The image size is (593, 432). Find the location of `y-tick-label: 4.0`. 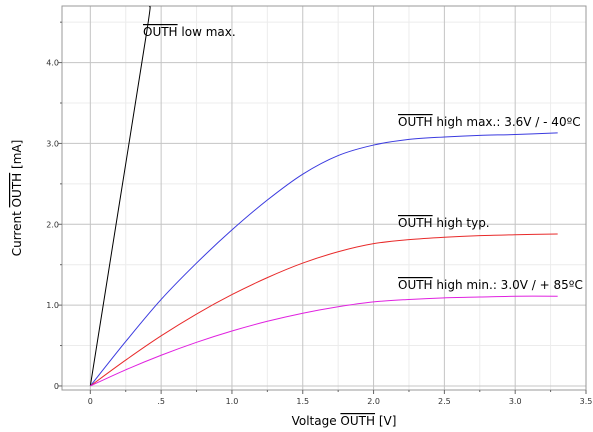

y-tick-label: 4.0 is located at coordinates (52, 63).